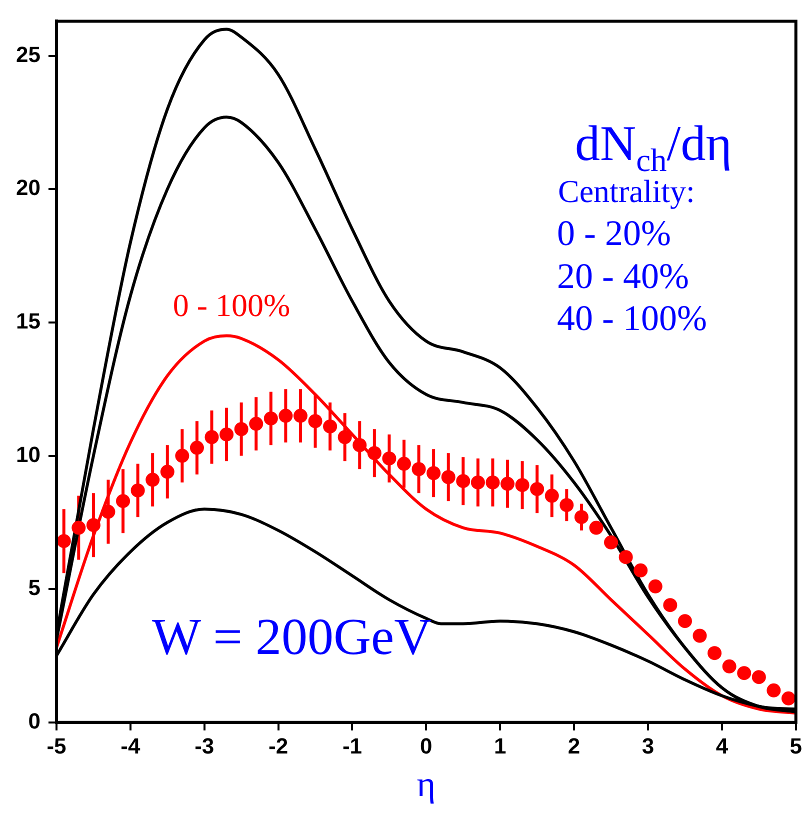  Describe the element at coordinates (574, 746) in the screenshot. I see `x-tick-label: 2` at that location.